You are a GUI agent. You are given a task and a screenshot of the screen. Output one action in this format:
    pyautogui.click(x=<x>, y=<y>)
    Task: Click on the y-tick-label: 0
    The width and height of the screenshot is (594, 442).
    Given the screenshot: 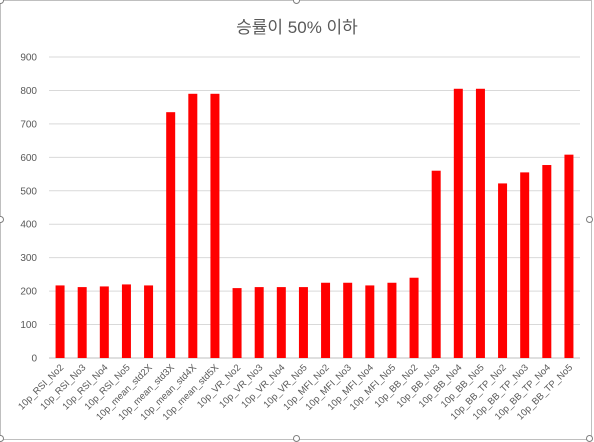 What is the action you would take?
    pyautogui.click(x=34, y=359)
    